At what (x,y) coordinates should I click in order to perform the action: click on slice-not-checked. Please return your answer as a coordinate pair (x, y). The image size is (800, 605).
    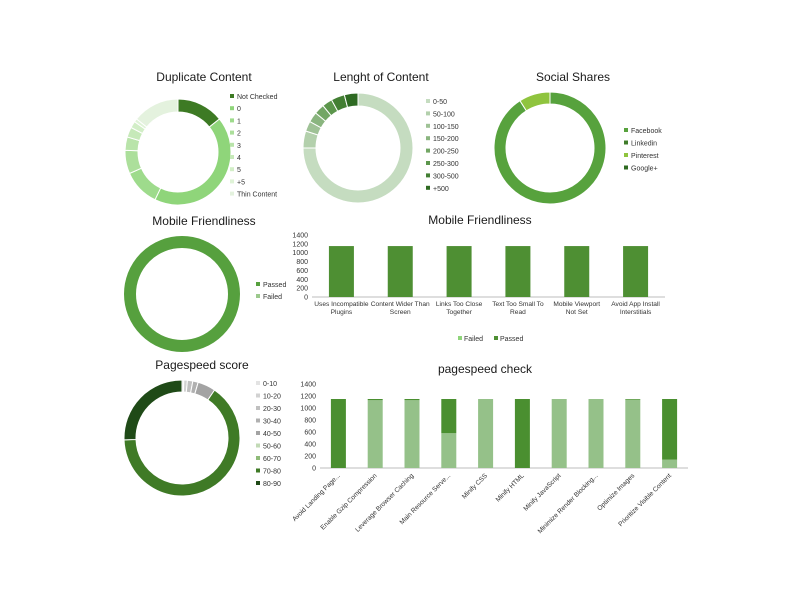
    Looking at the image, I should click on (199, 113).